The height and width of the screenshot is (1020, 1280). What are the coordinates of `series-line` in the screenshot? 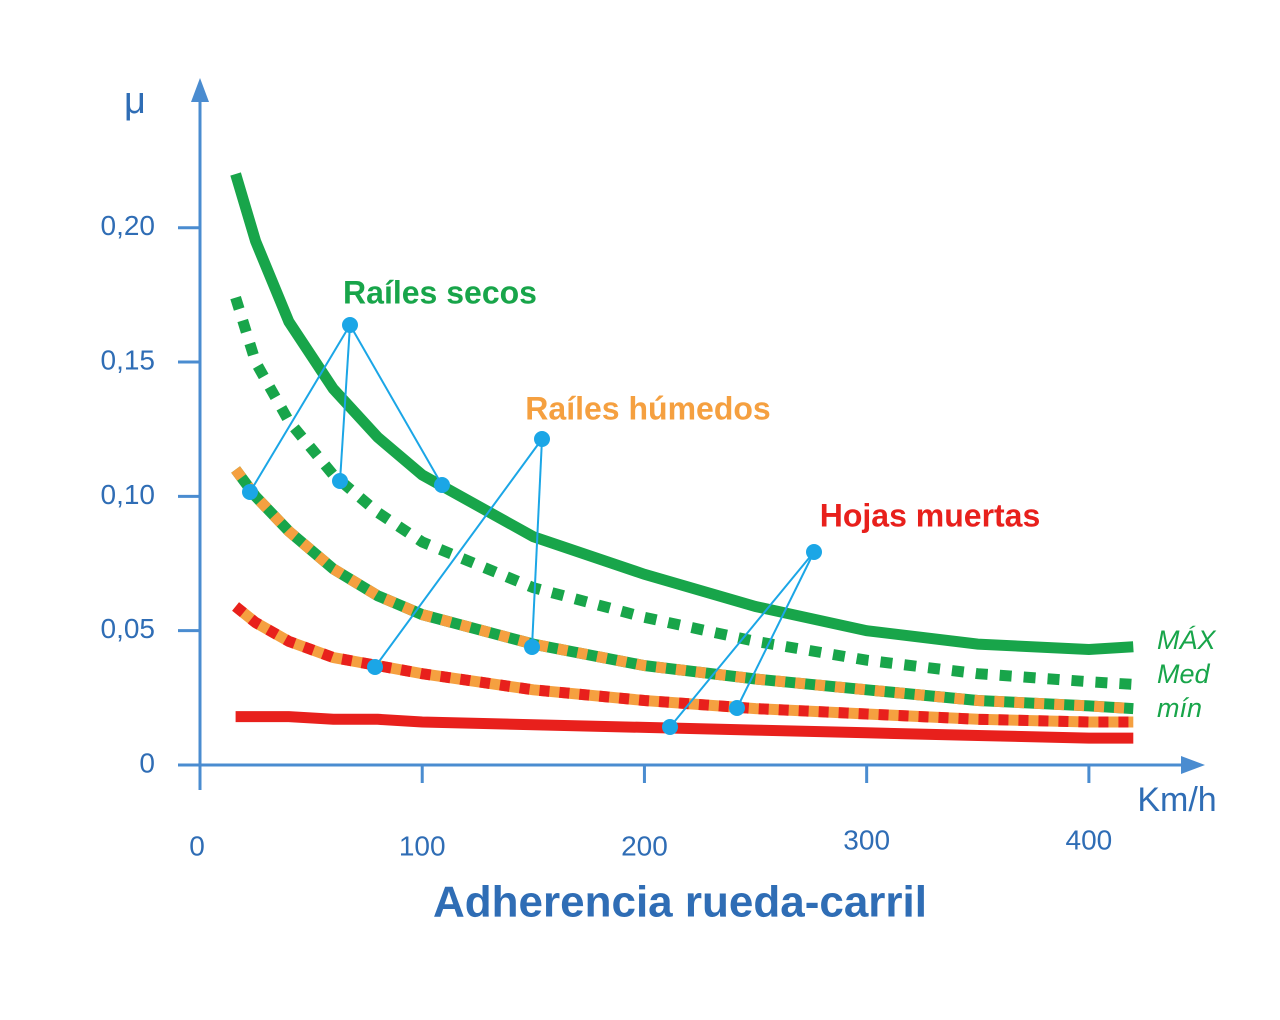 It's located at (684, 727).